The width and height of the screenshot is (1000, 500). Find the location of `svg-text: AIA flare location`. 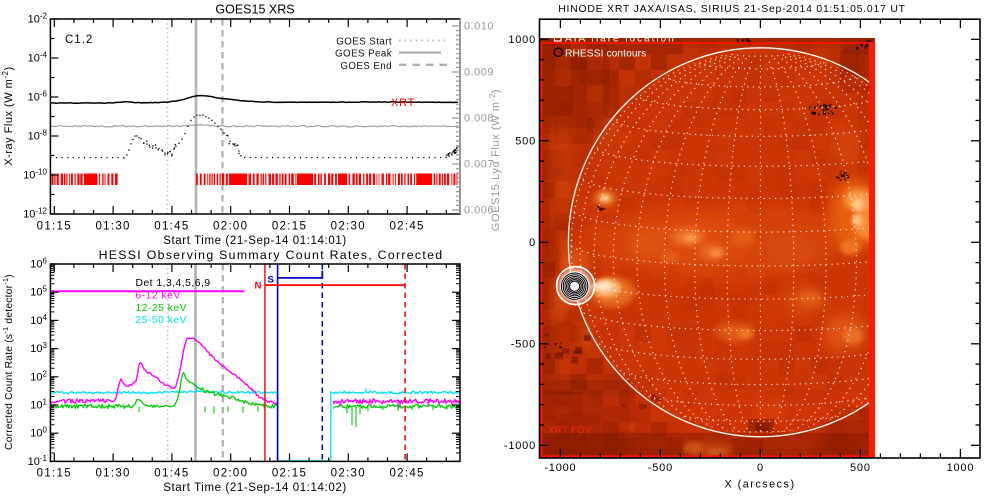

svg-text: AIA flare location is located at coordinates (620, 39).